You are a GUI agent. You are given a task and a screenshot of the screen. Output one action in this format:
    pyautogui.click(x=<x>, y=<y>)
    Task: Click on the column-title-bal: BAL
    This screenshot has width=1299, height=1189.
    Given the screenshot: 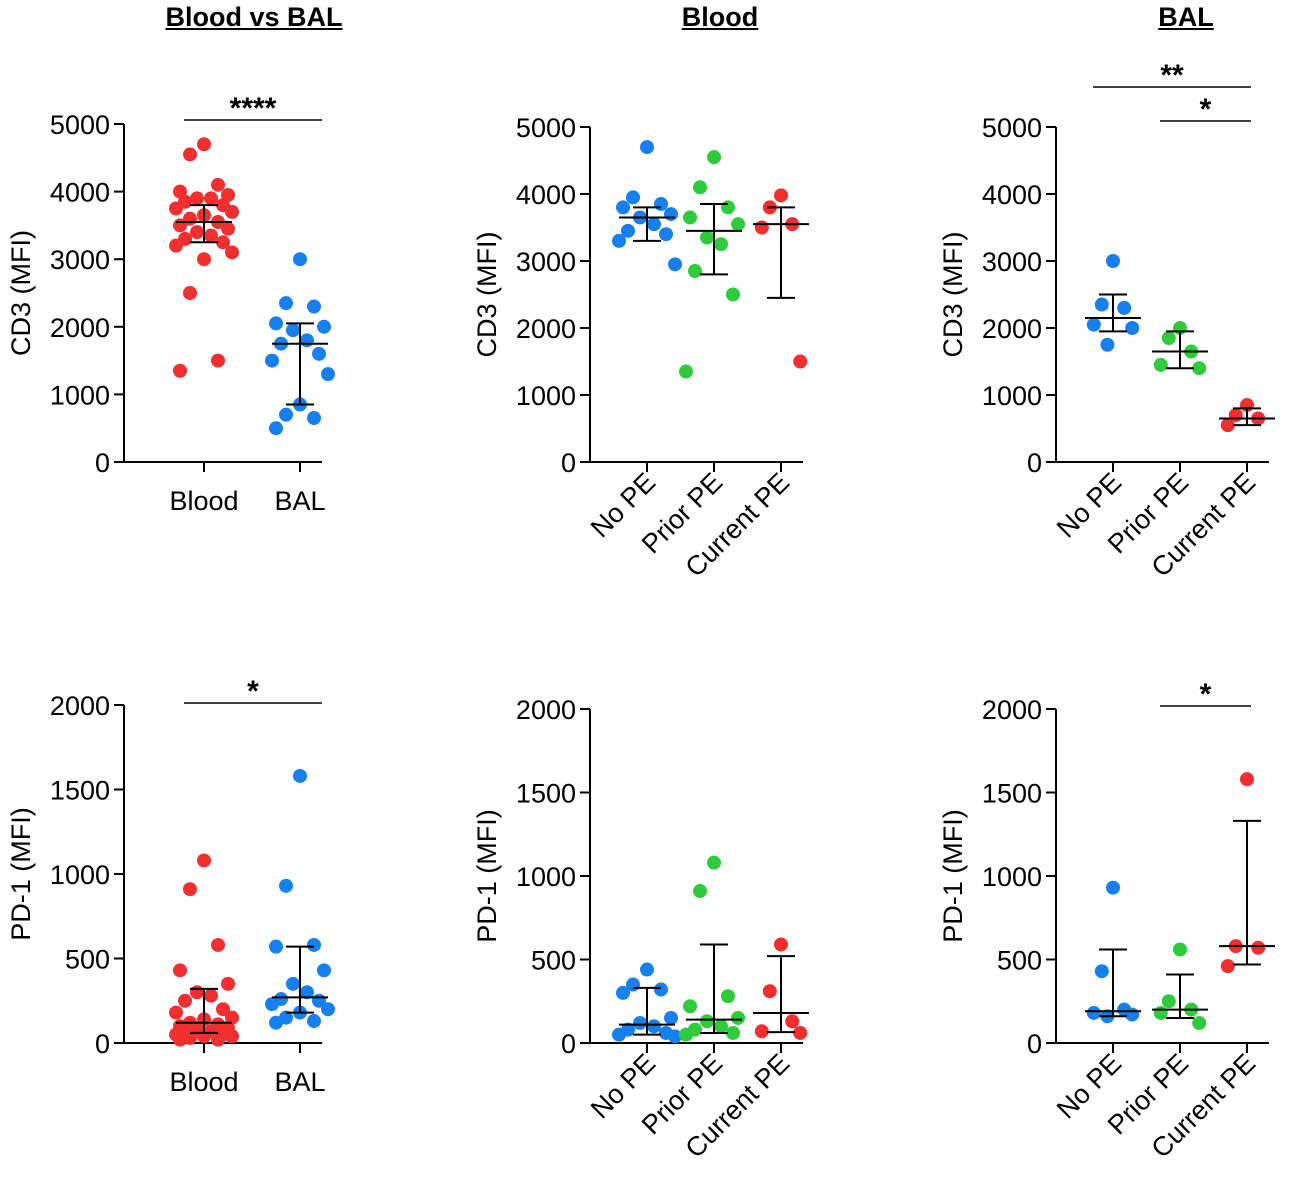 What is the action you would take?
    pyautogui.click(x=1186, y=17)
    